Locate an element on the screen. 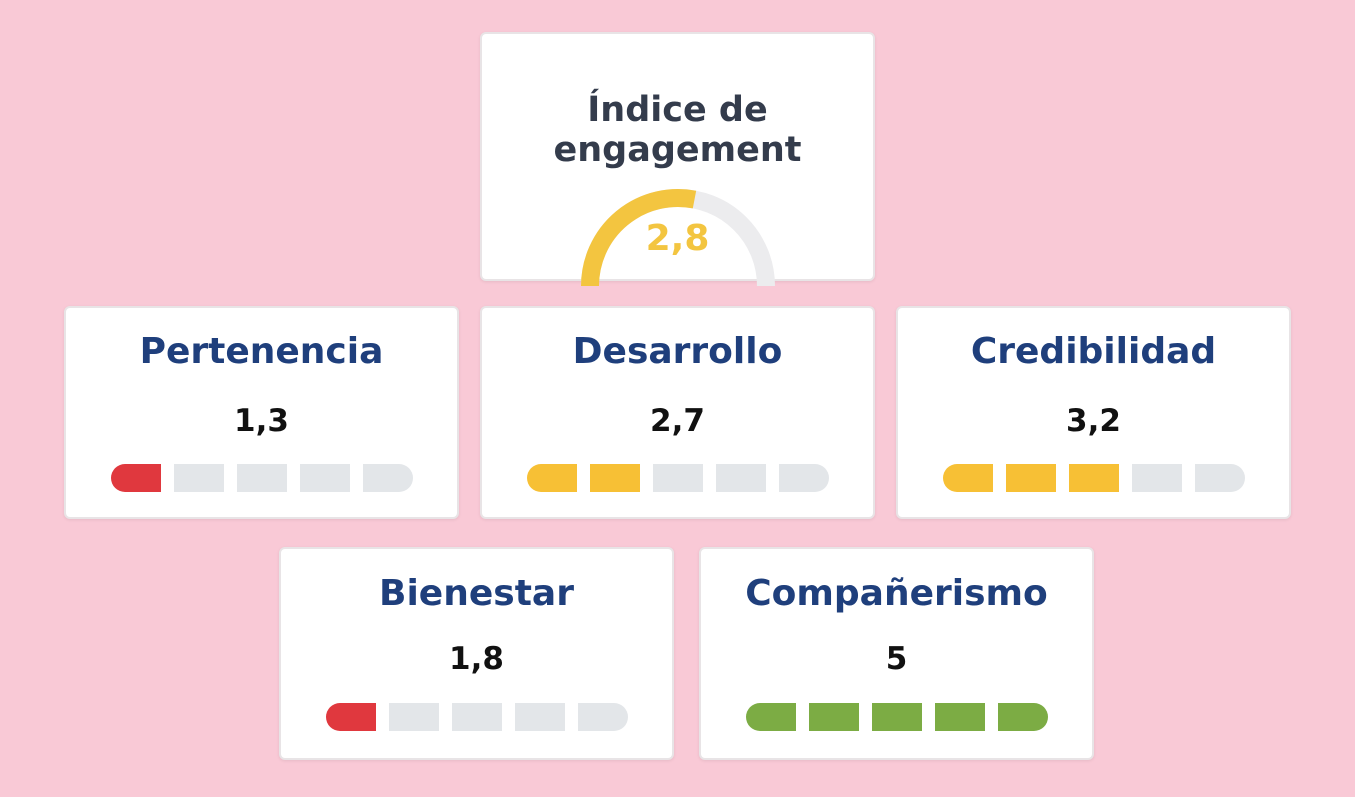  metric-card-credibilidad: Credibilidad 3,2 is located at coordinates (1093, 412).